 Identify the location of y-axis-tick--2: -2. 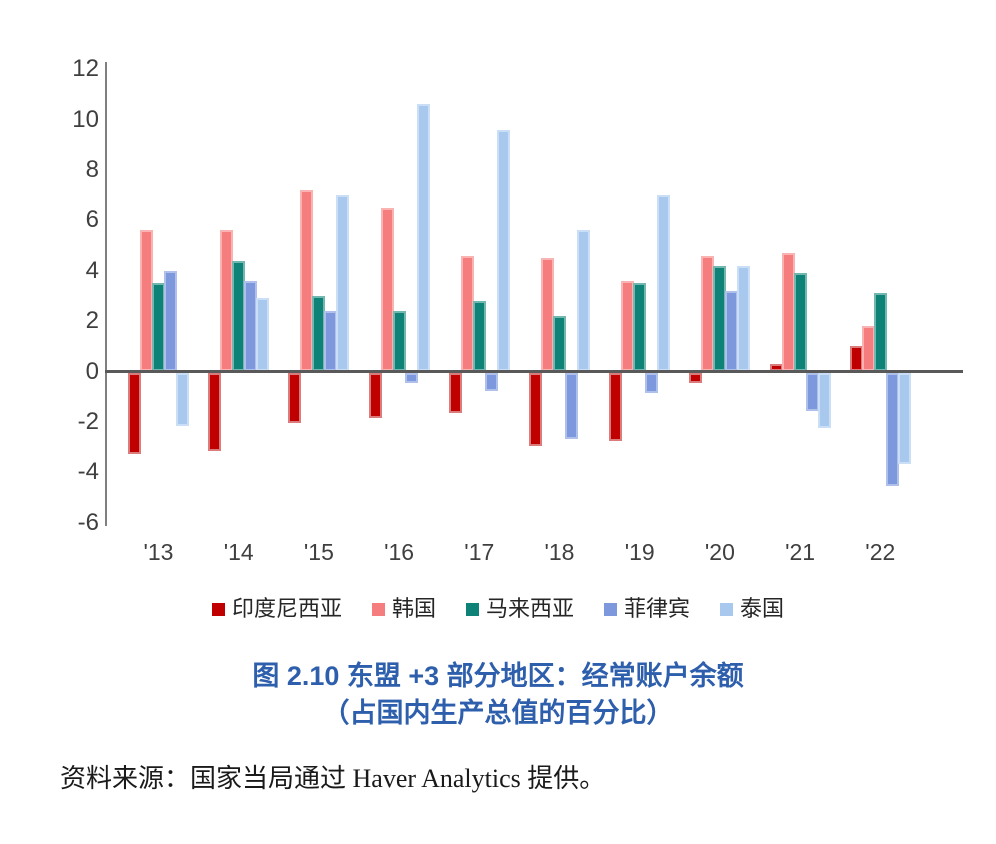
(88, 421).